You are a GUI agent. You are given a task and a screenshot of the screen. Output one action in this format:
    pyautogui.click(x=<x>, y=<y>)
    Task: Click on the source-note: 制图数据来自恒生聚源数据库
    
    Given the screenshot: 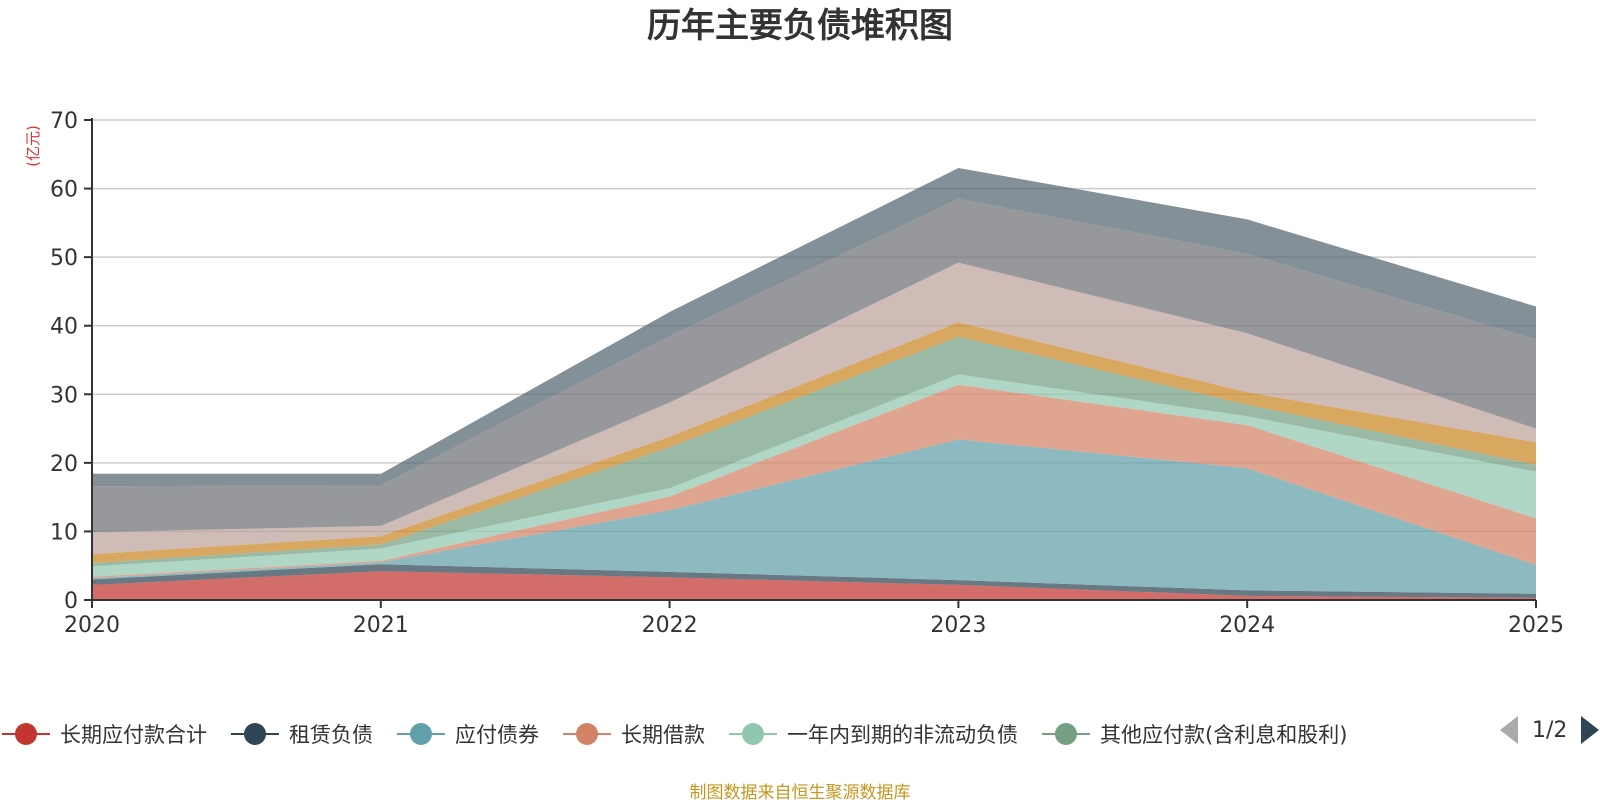 What is the action you would take?
    pyautogui.click(x=800, y=793)
    